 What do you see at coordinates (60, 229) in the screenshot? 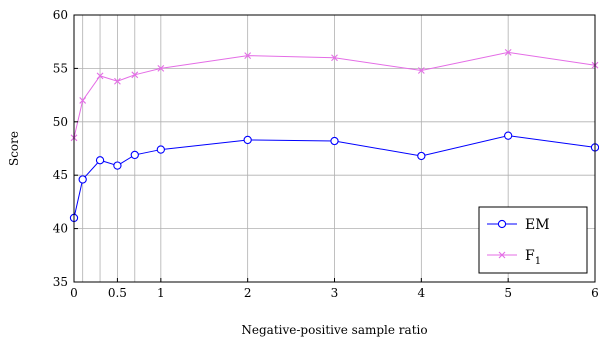
I see `y-tick-label: 40` at bounding box center [60, 229].